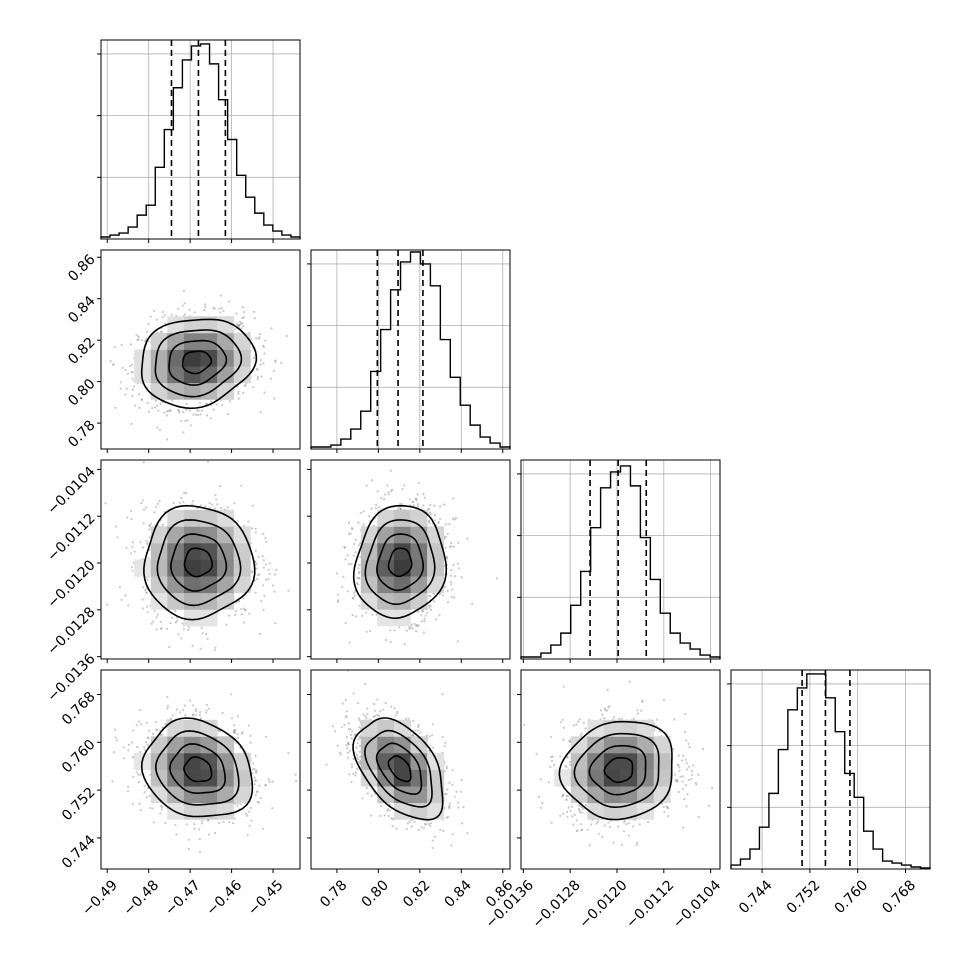  Describe the element at coordinates (197, 769) in the screenshot. I see `contour-line` at that location.